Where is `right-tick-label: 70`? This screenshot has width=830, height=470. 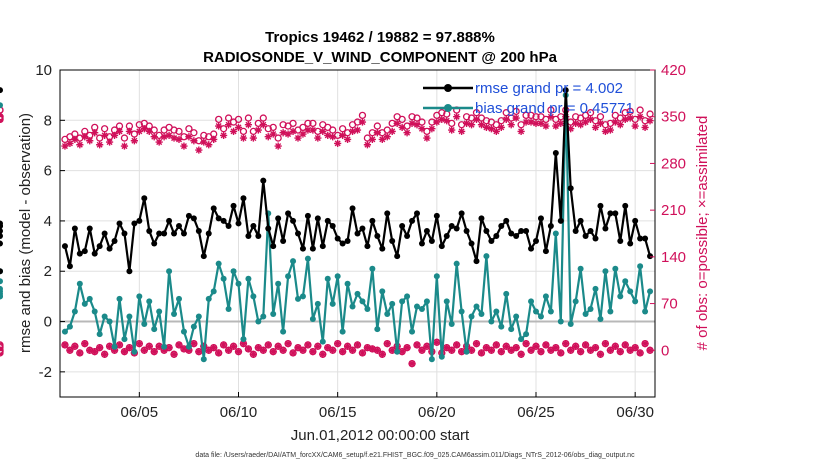
right-tick-label: 70 is located at coordinates (669, 304).